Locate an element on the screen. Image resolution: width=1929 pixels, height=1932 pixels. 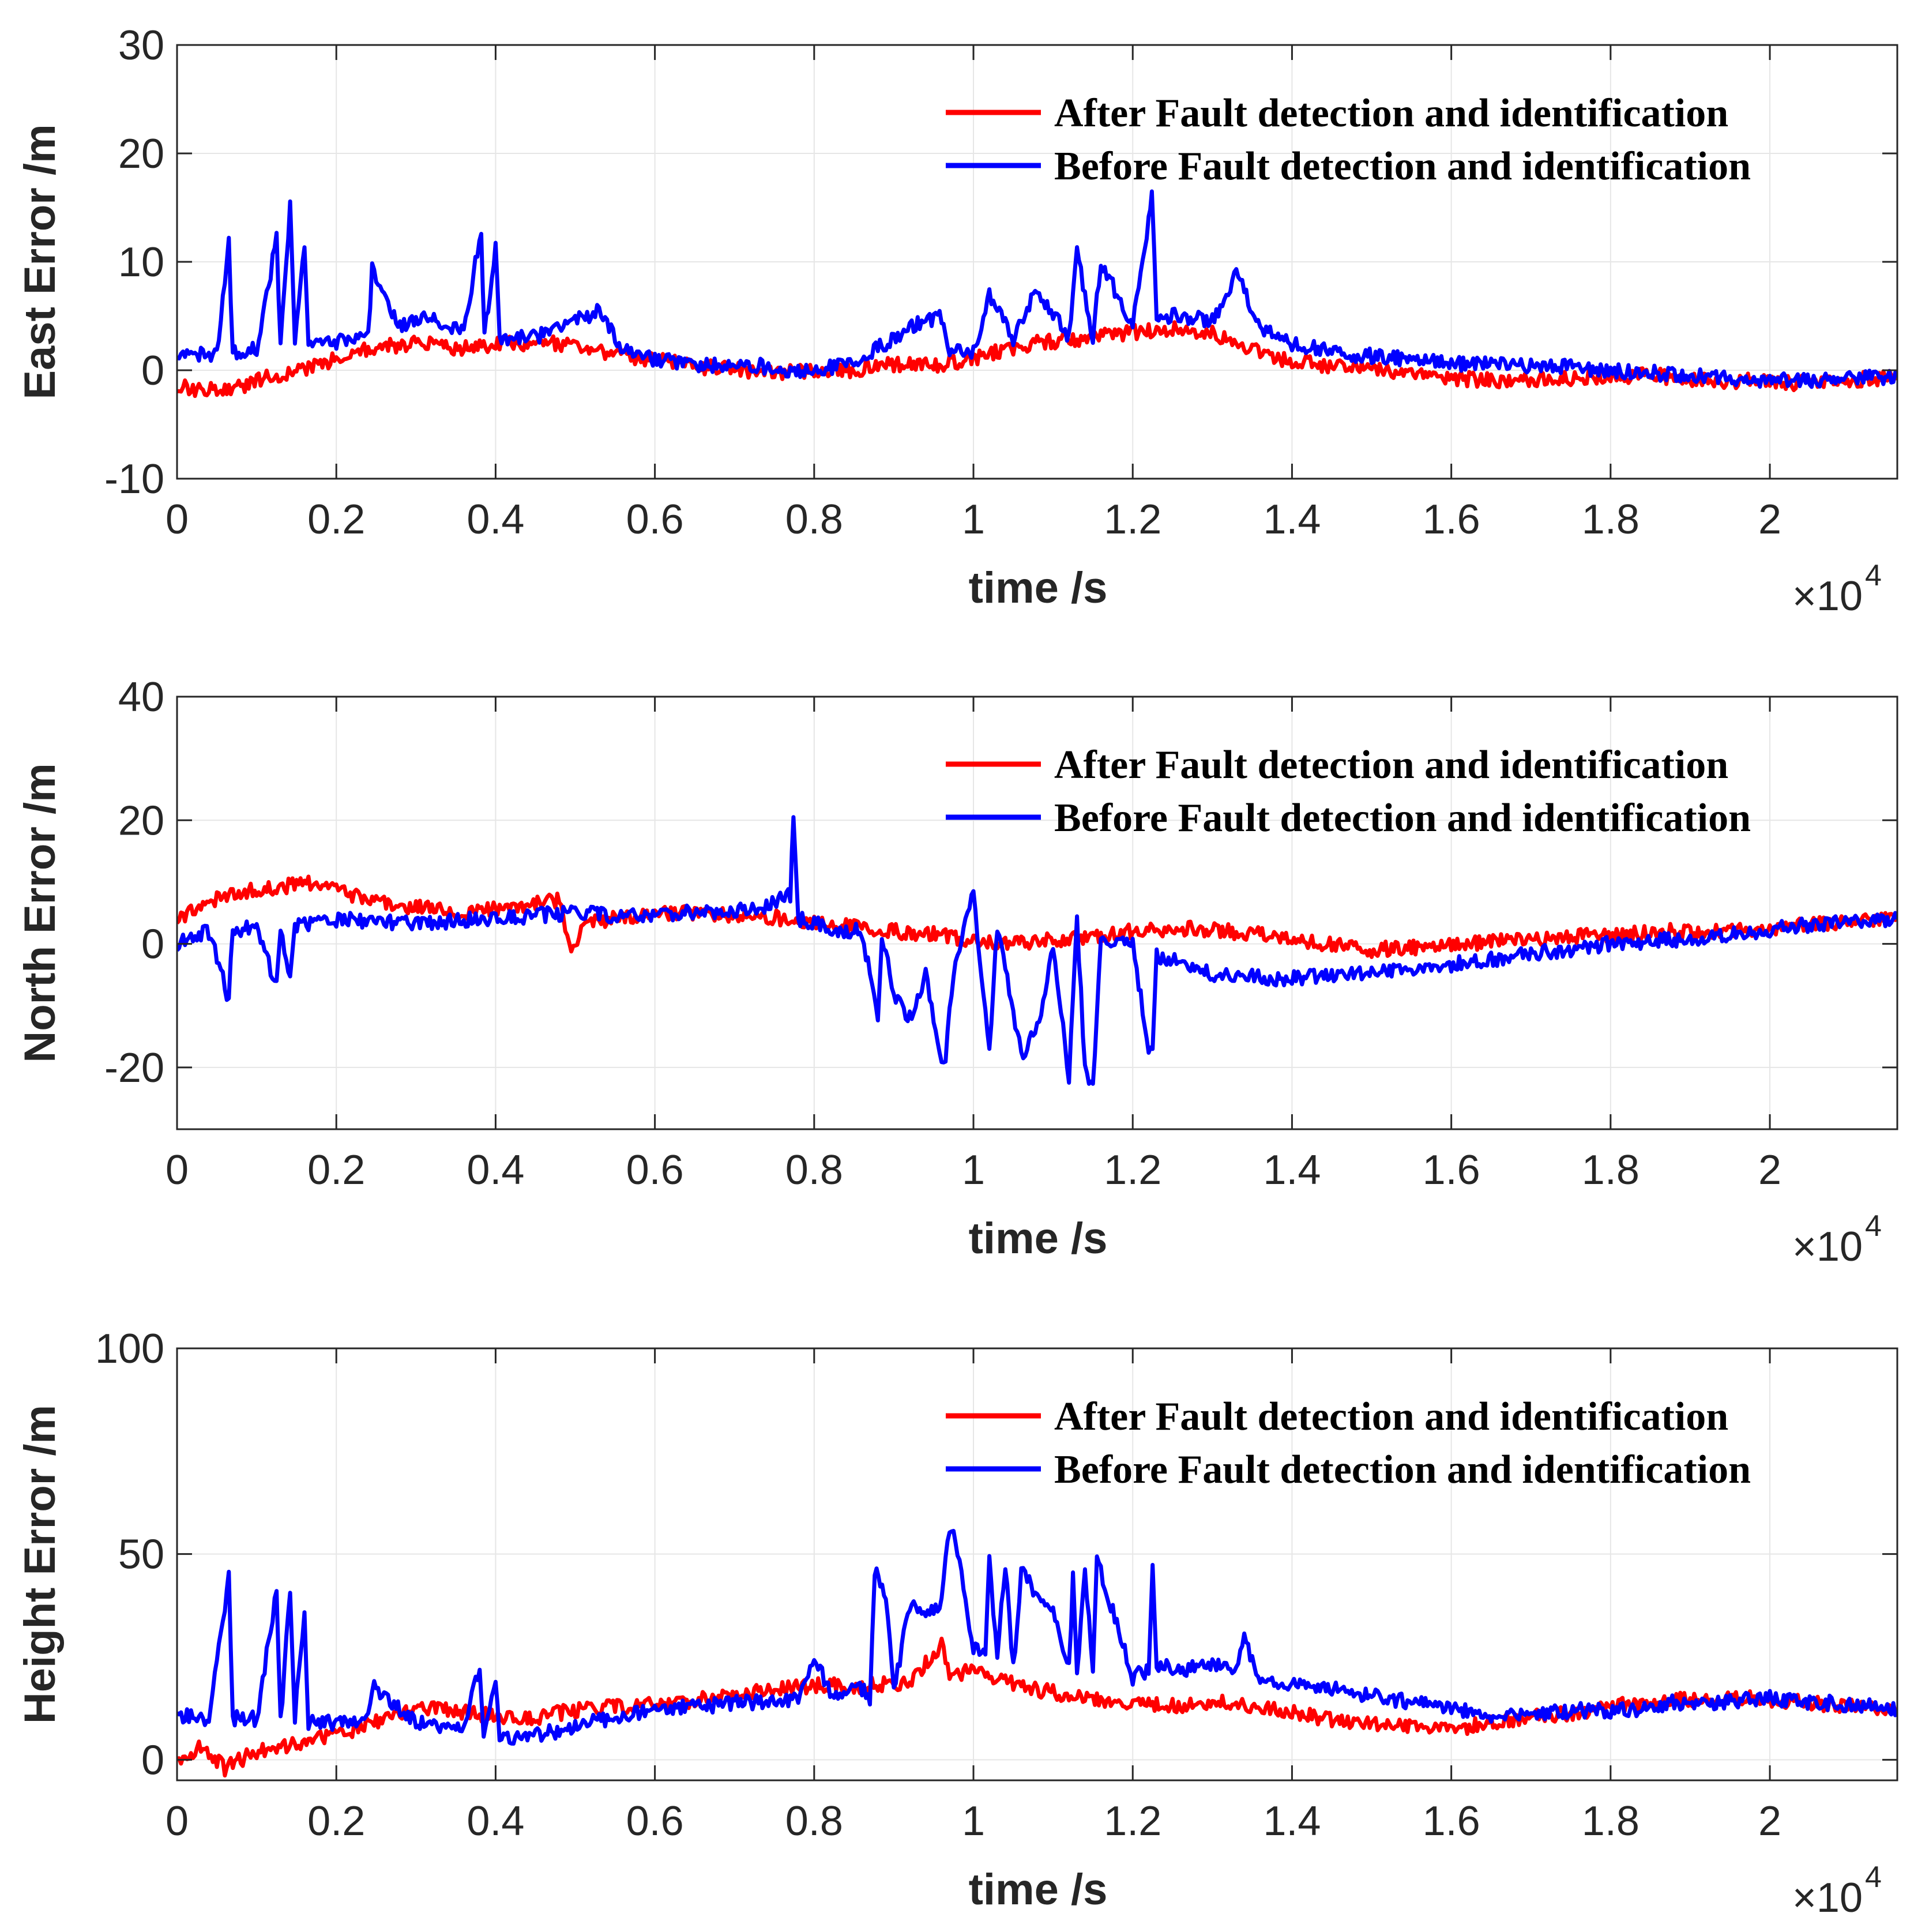
y-axis-label: East Error /m is located at coordinates (41, 261).